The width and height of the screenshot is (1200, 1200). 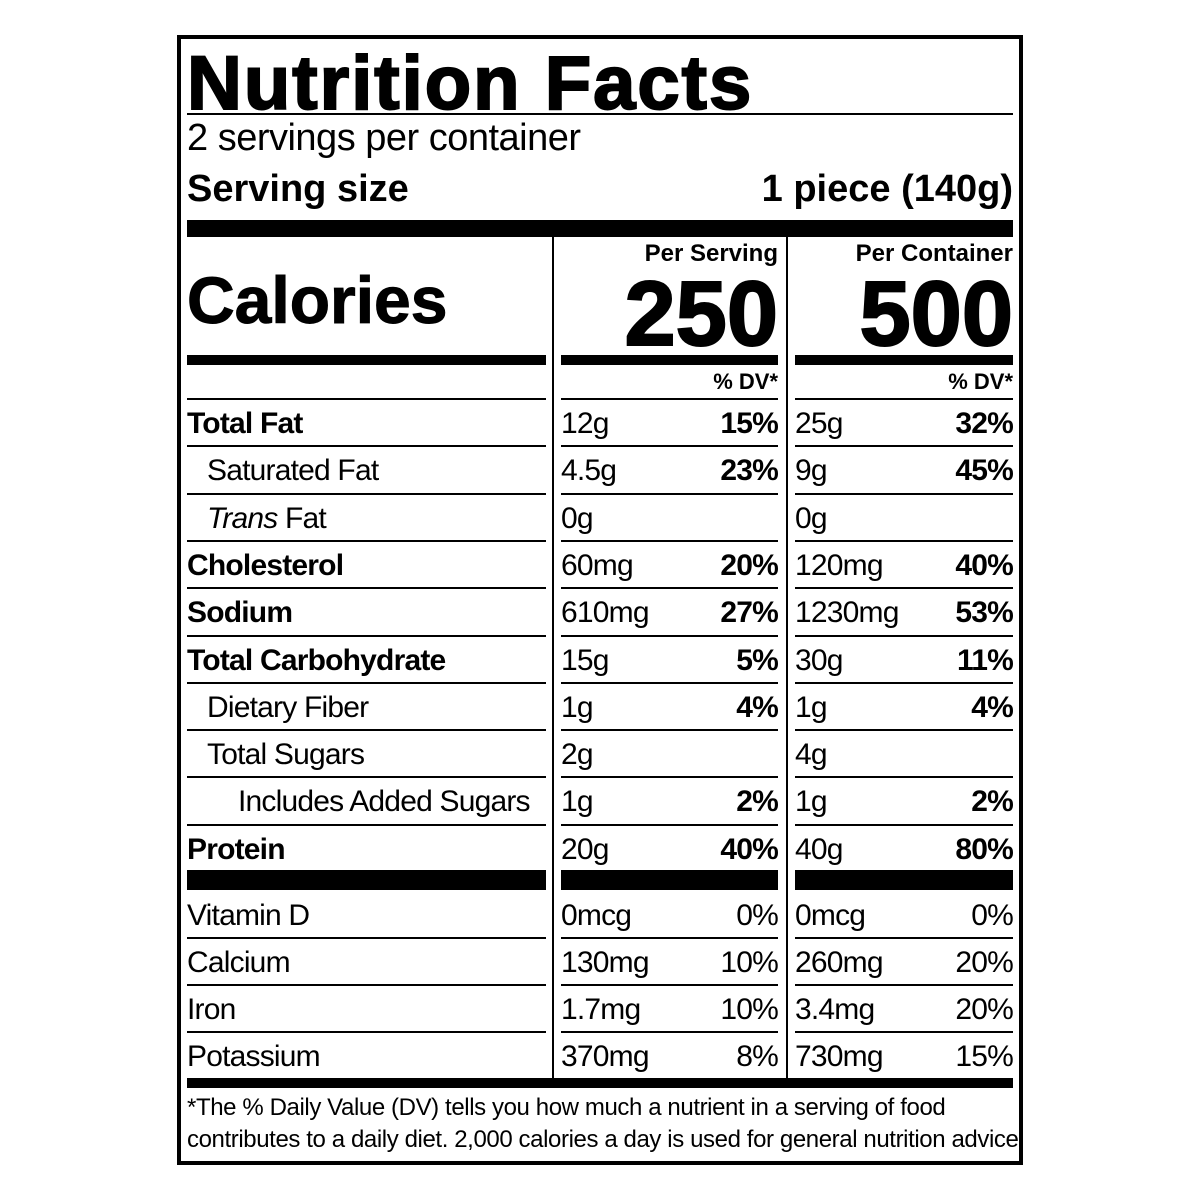 I want to click on amount: 9g, so click(x=811, y=471).